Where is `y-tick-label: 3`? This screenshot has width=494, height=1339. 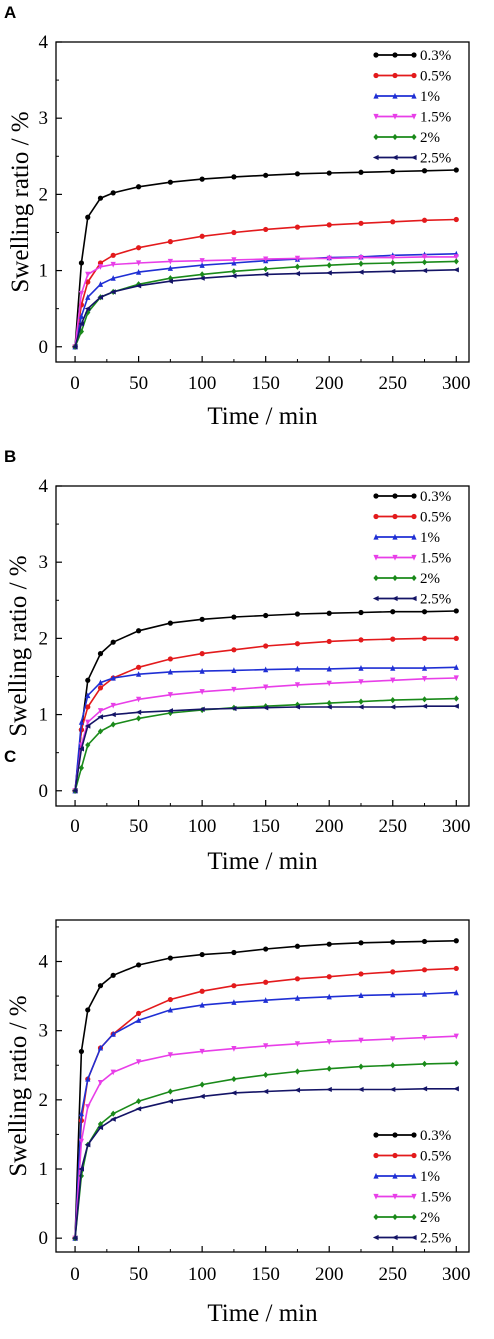
y-tick-label: 3 is located at coordinates (44, 118).